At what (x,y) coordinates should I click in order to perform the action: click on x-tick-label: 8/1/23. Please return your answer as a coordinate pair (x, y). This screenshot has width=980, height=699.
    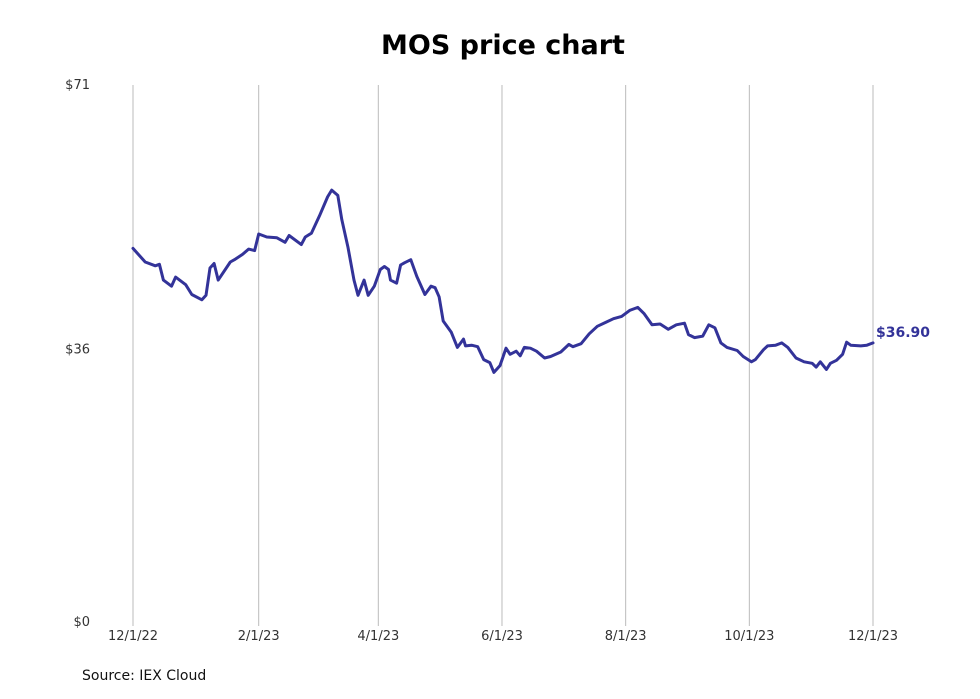
    Looking at the image, I should click on (626, 636).